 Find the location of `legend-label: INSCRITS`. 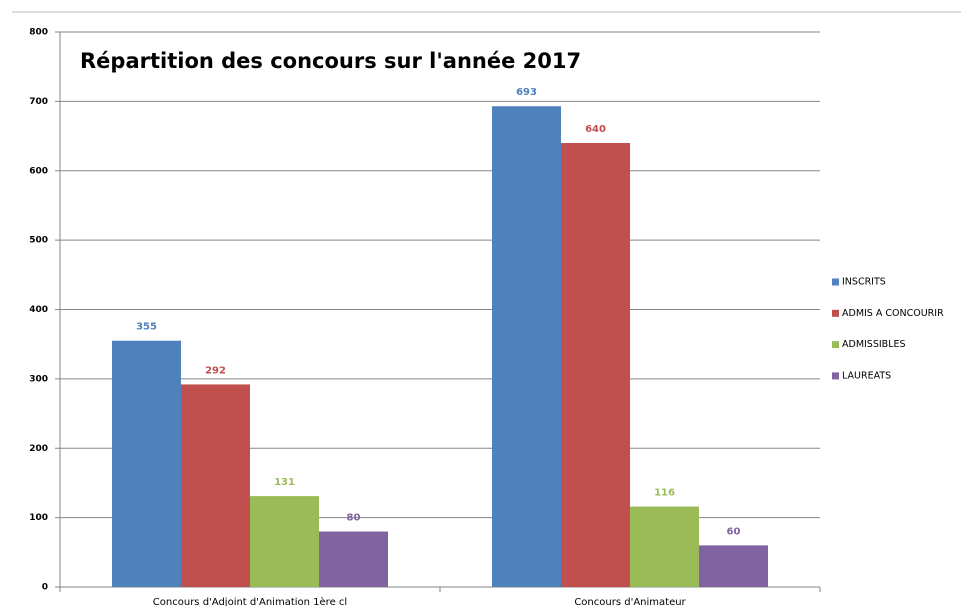

legend-label: INSCRITS is located at coordinates (864, 282).